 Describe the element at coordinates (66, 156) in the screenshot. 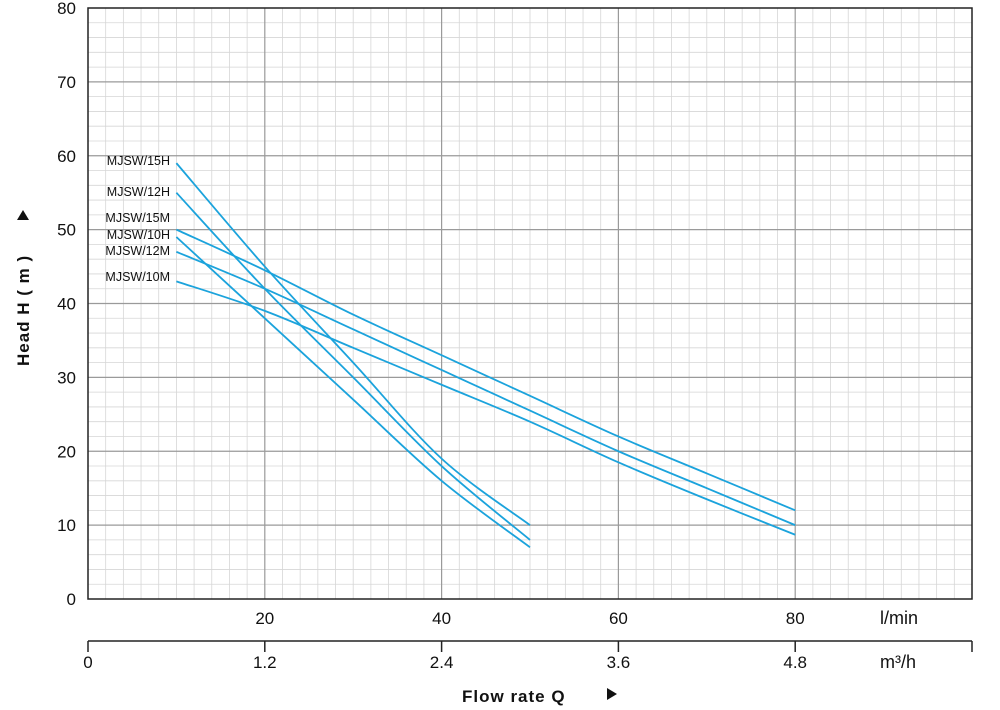

I see `y-tick-label: 60` at that location.